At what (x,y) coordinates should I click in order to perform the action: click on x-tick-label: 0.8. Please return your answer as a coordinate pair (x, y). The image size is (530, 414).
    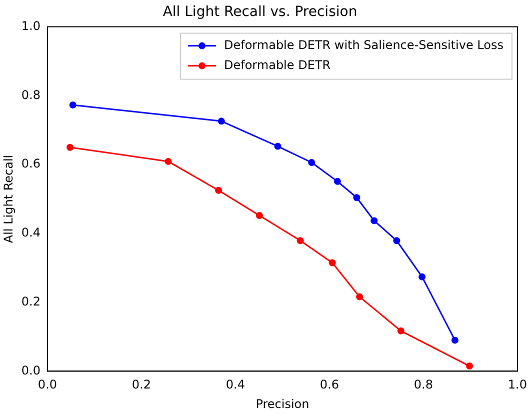
    Looking at the image, I should click on (424, 385).